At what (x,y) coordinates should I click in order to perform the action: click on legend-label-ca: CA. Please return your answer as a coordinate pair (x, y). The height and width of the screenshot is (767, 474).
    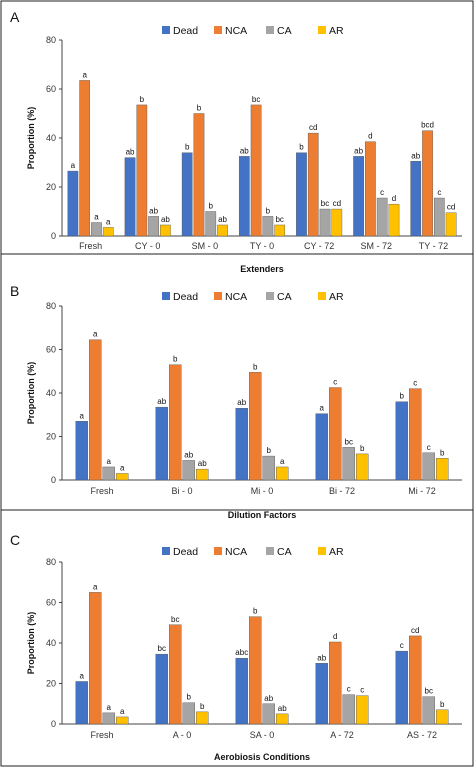
    Looking at the image, I should click on (284, 31).